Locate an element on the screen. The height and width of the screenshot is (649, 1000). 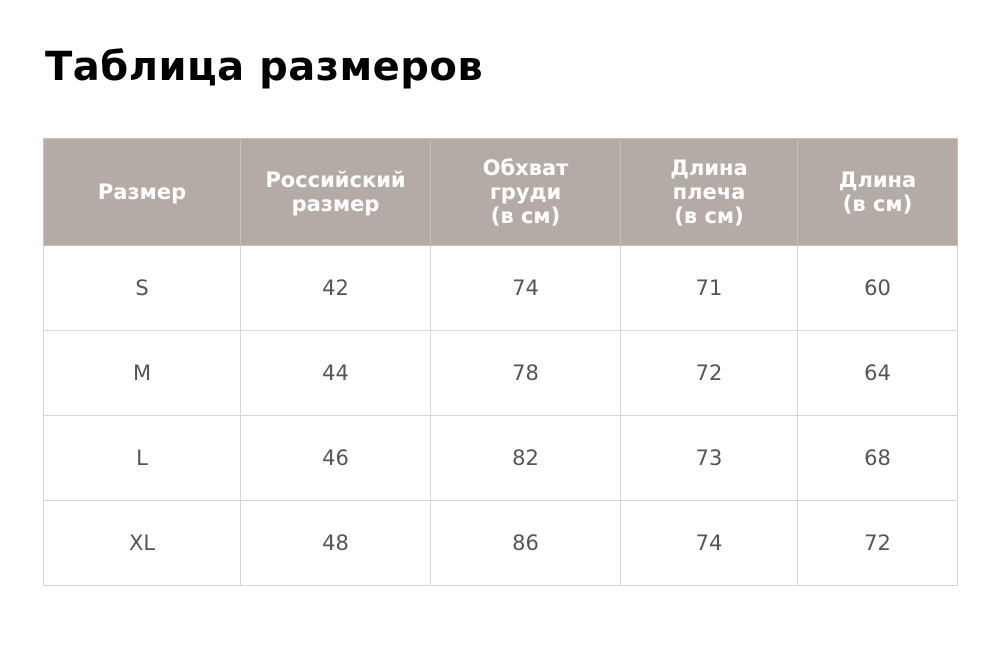
table-cell: 71 is located at coordinates (709, 288).